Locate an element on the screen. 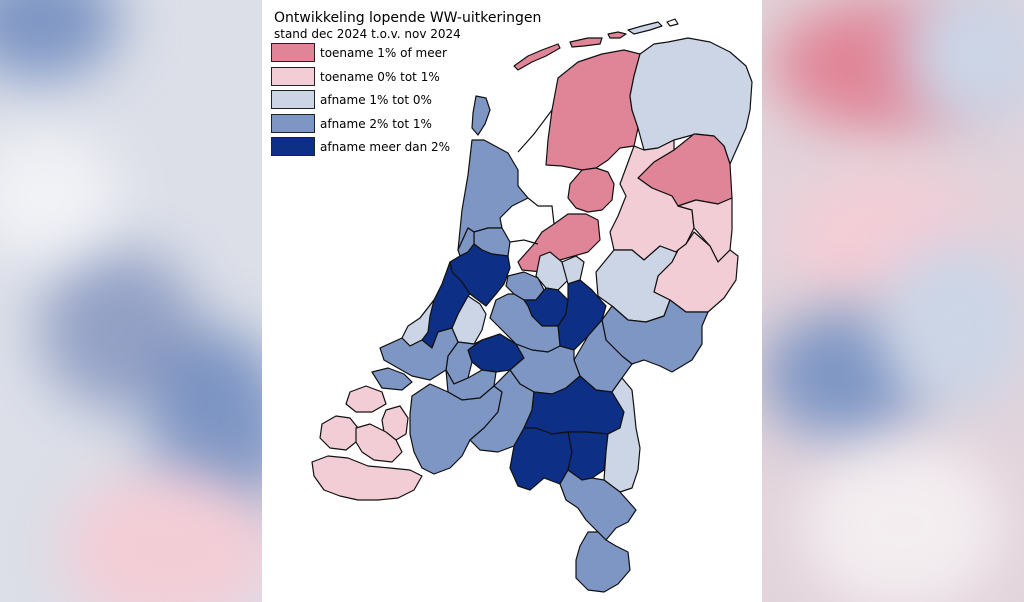  map-title: Ontwikkeling lopende WW-uitkeringen is located at coordinates (408, 18).